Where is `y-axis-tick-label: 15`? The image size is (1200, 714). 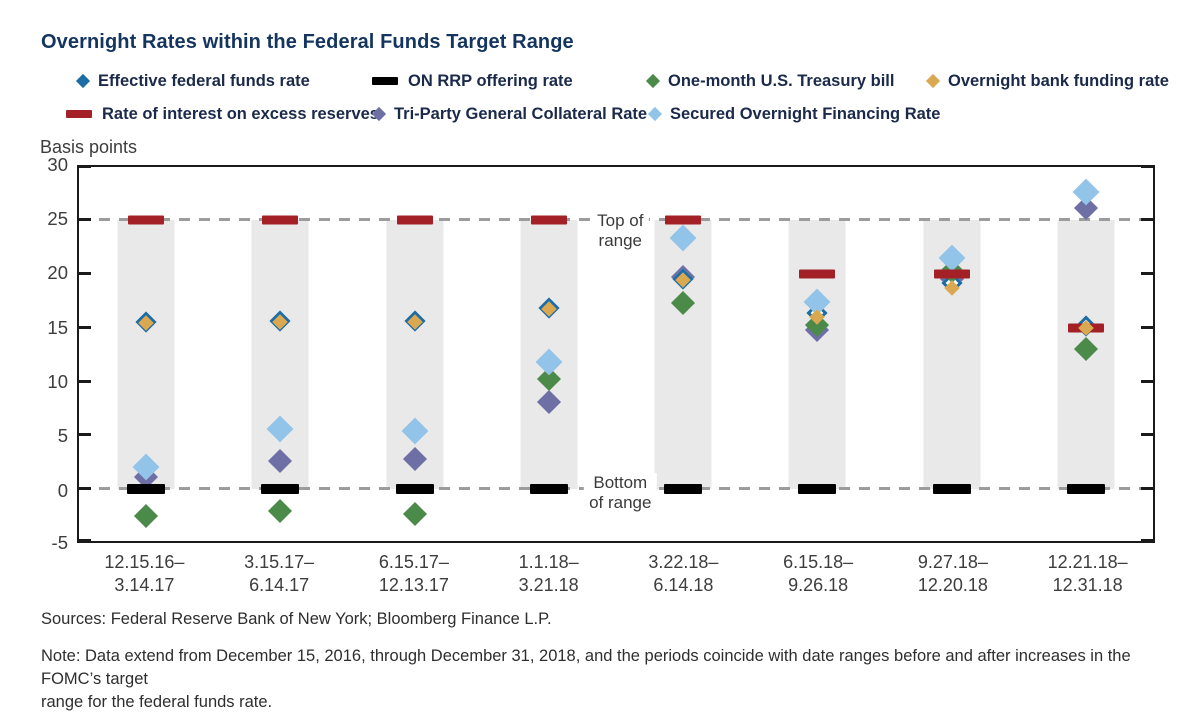 y-axis-tick-label: 15 is located at coordinates (57, 327).